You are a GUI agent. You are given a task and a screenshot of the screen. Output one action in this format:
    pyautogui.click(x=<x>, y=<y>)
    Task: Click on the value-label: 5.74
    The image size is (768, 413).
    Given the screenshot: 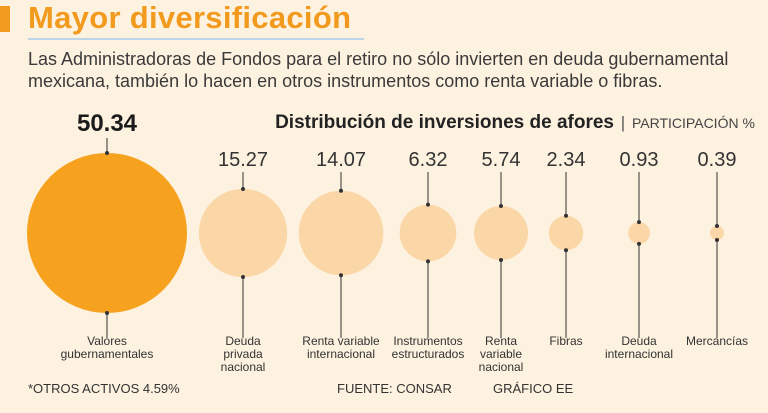 What is the action you would take?
    pyautogui.click(x=501, y=160)
    